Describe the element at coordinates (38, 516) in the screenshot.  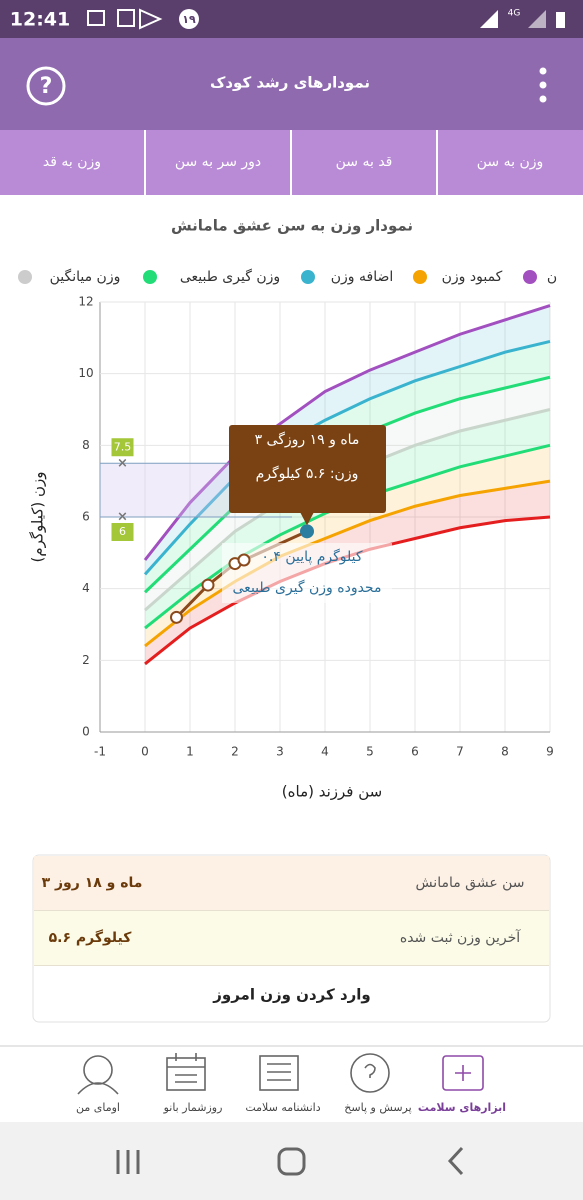
I see `y-axis-label: وزن (کیلوگرم)` at that location.